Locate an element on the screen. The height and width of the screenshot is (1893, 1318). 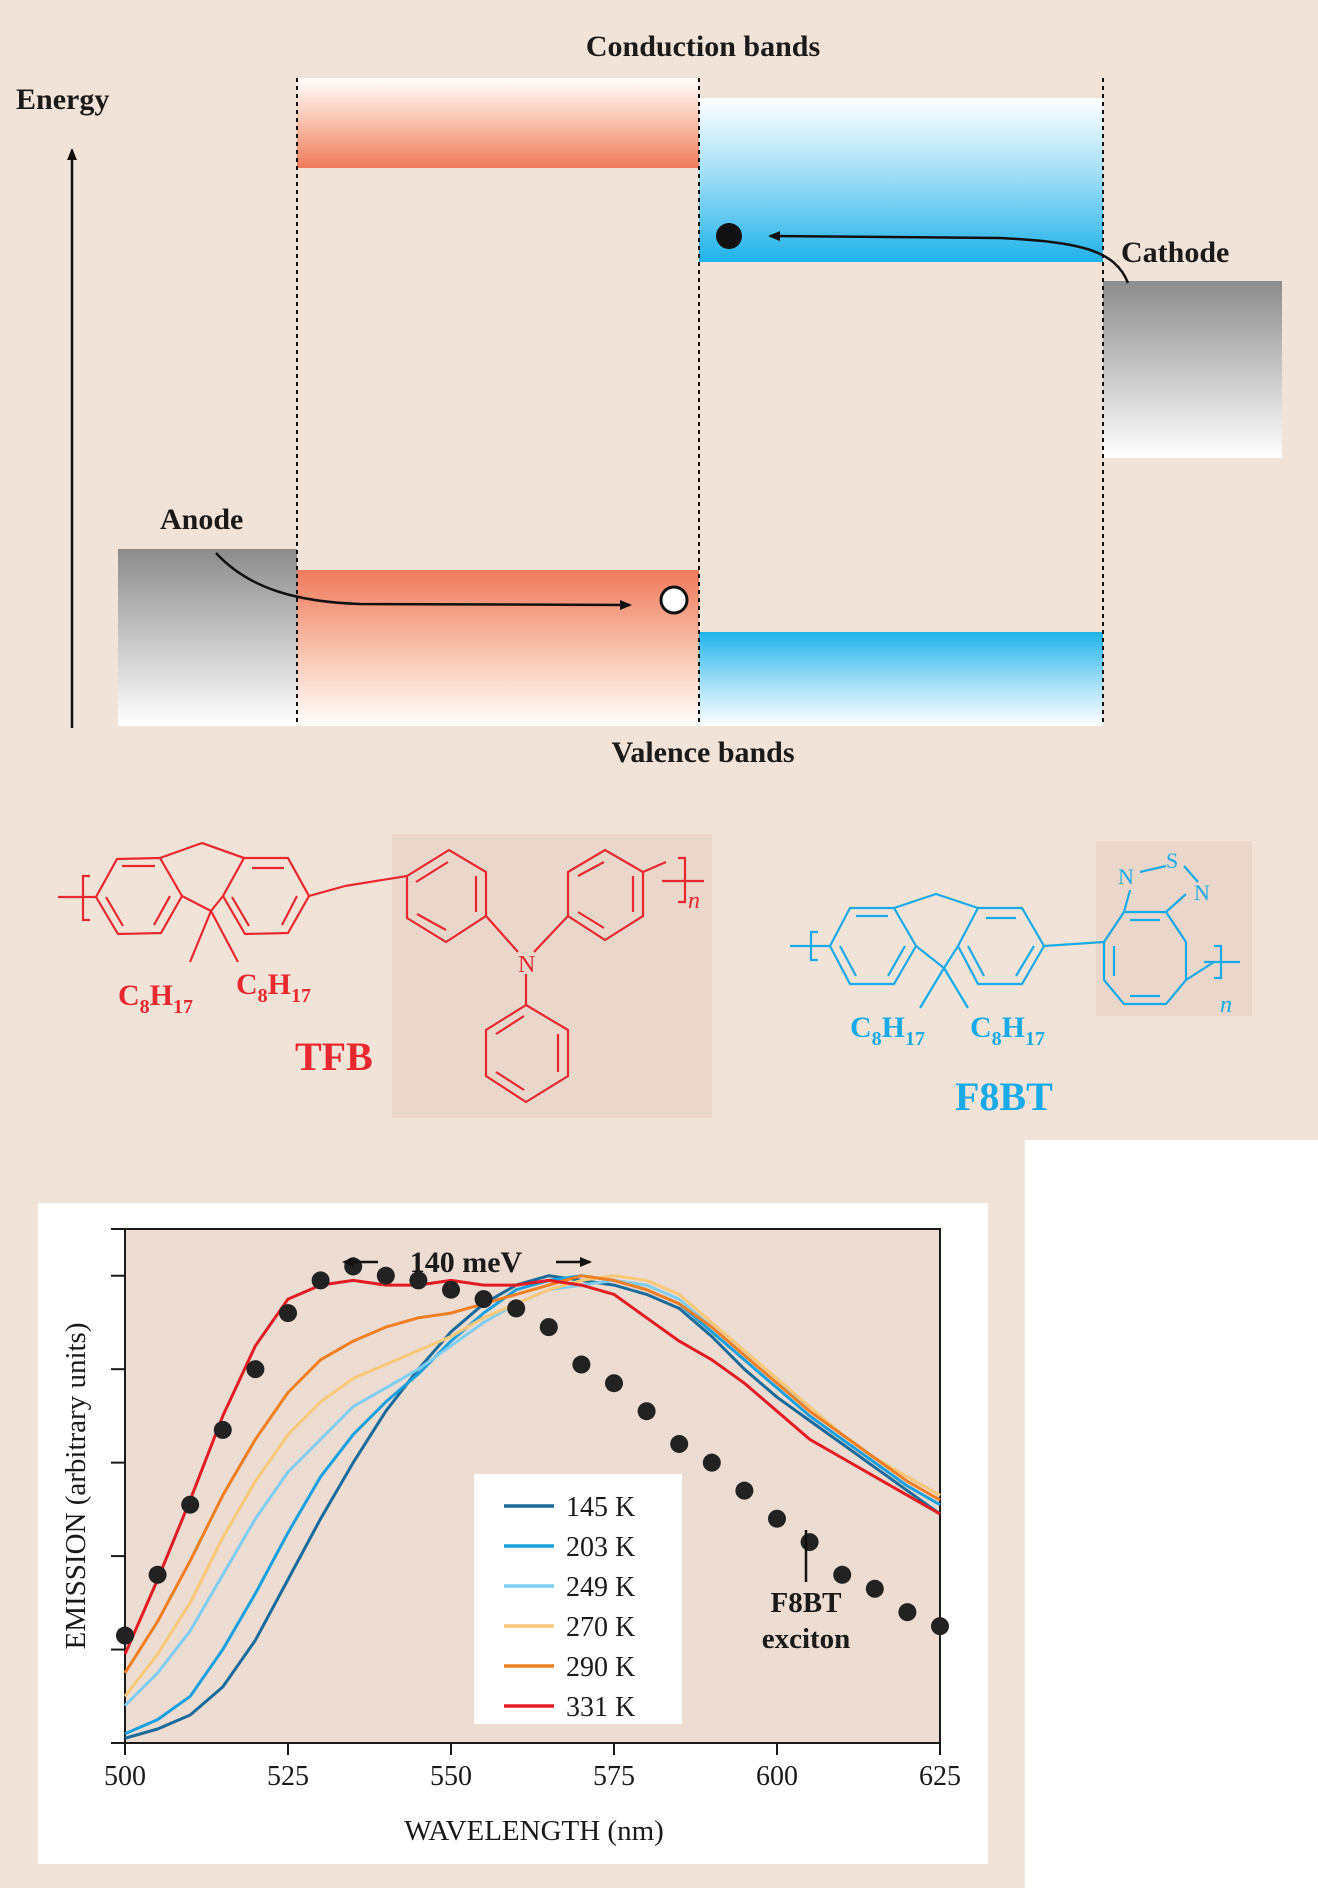
f8bt-repeat-n: n is located at coordinates (1226, 1005).